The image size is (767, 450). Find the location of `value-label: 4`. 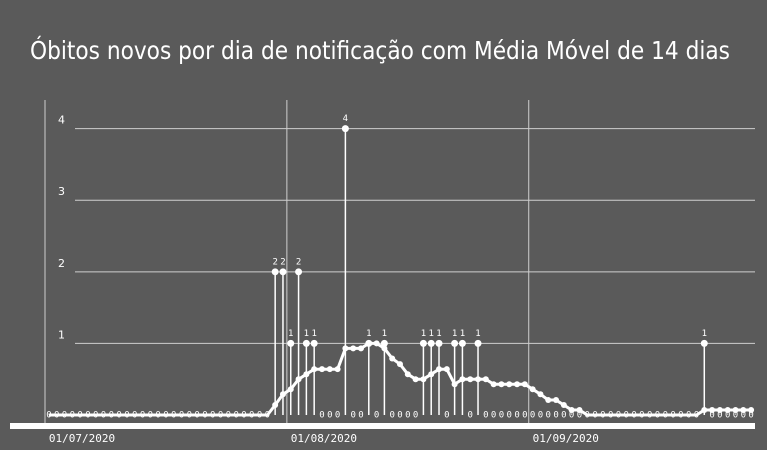

value-label: 4 is located at coordinates (345, 119).